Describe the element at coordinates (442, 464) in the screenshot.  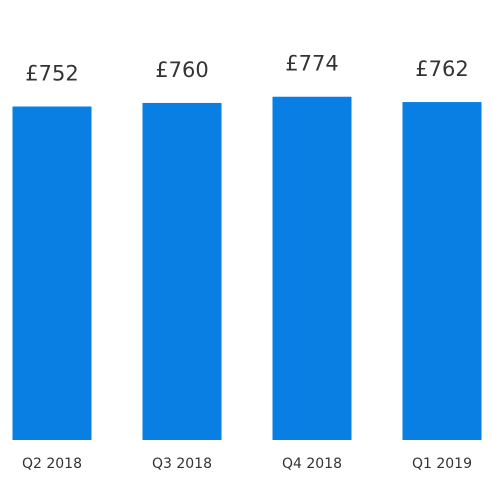
I see `x-tick-label: Q1 2019` at that location.